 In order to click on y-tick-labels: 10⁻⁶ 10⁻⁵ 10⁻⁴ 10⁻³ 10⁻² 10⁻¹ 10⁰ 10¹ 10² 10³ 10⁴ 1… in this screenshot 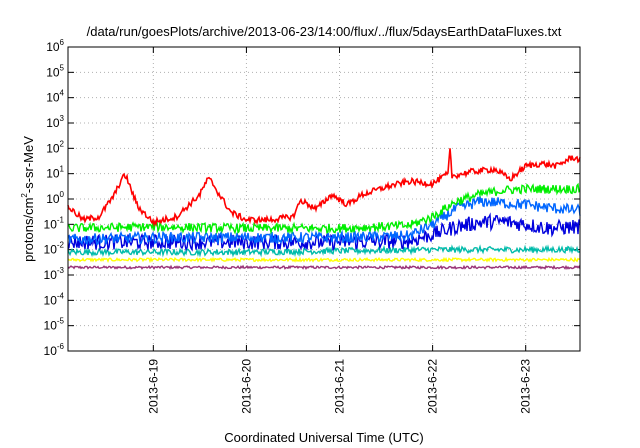, I will do `click(54, 198)`.